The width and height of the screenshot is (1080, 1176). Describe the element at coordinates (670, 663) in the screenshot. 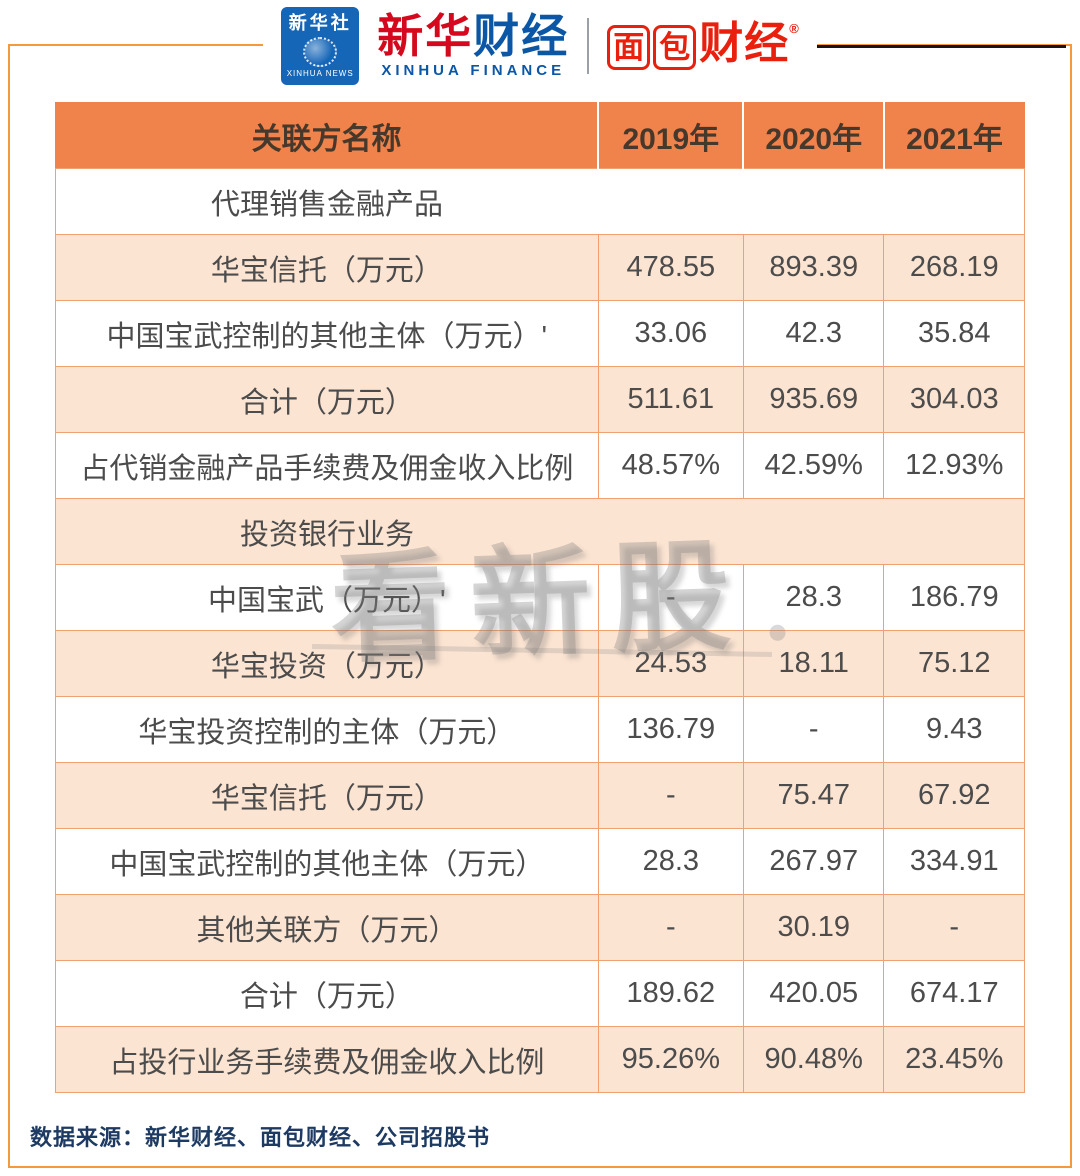

I see `value-cell: 24.53` at that location.